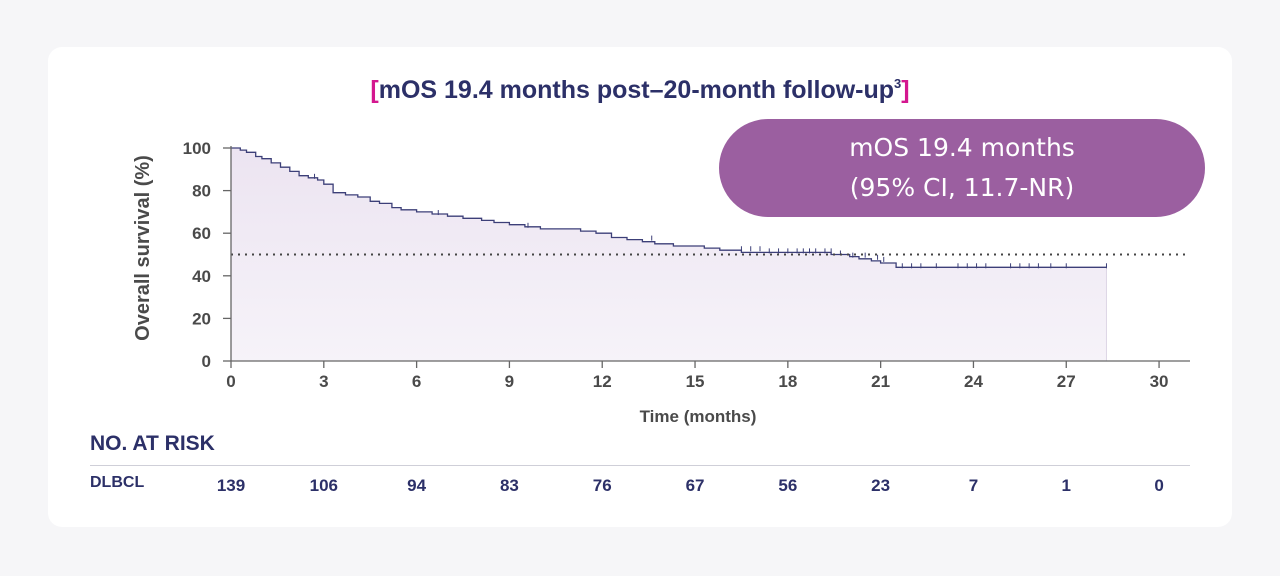 This screenshot has height=576, width=1280. Describe the element at coordinates (374, 90) in the screenshot. I see `title-open-bracket: [` at that location.